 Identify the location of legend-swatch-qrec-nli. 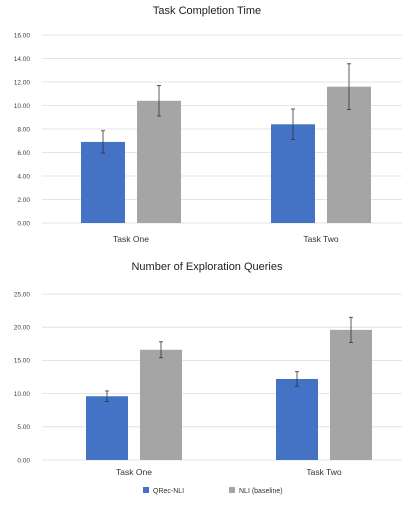
(146, 490).